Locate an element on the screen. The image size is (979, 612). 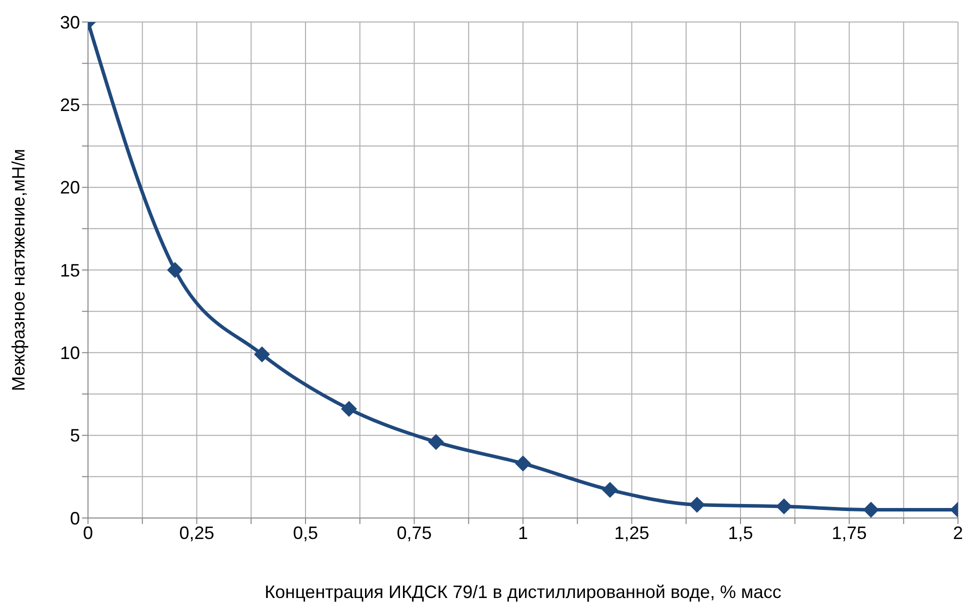
y-tick-label: 15 is located at coordinates (70, 270).